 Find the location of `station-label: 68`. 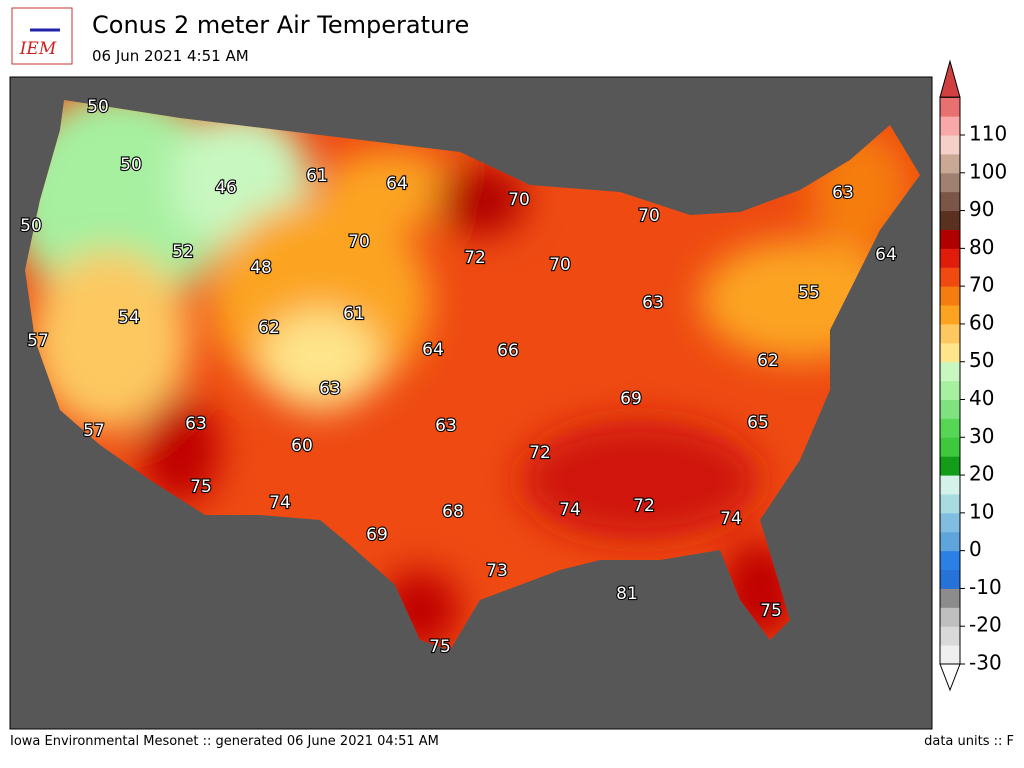

station-label: 68 is located at coordinates (453, 512).